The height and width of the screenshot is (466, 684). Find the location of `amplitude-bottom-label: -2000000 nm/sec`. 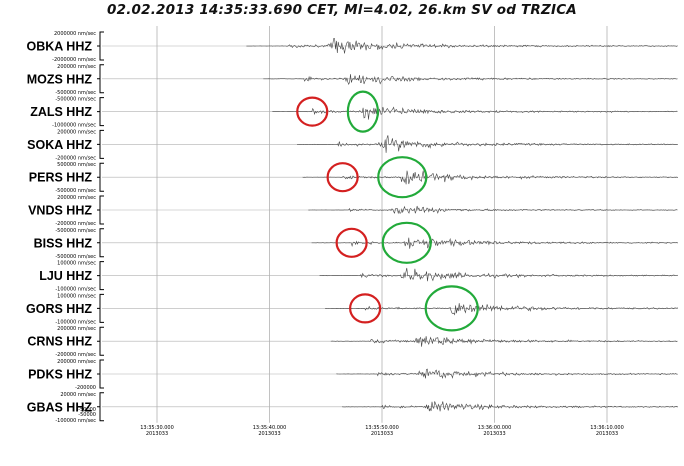

amplitude-bottom-label: -2000000 nm/sec is located at coordinates (74, 60).